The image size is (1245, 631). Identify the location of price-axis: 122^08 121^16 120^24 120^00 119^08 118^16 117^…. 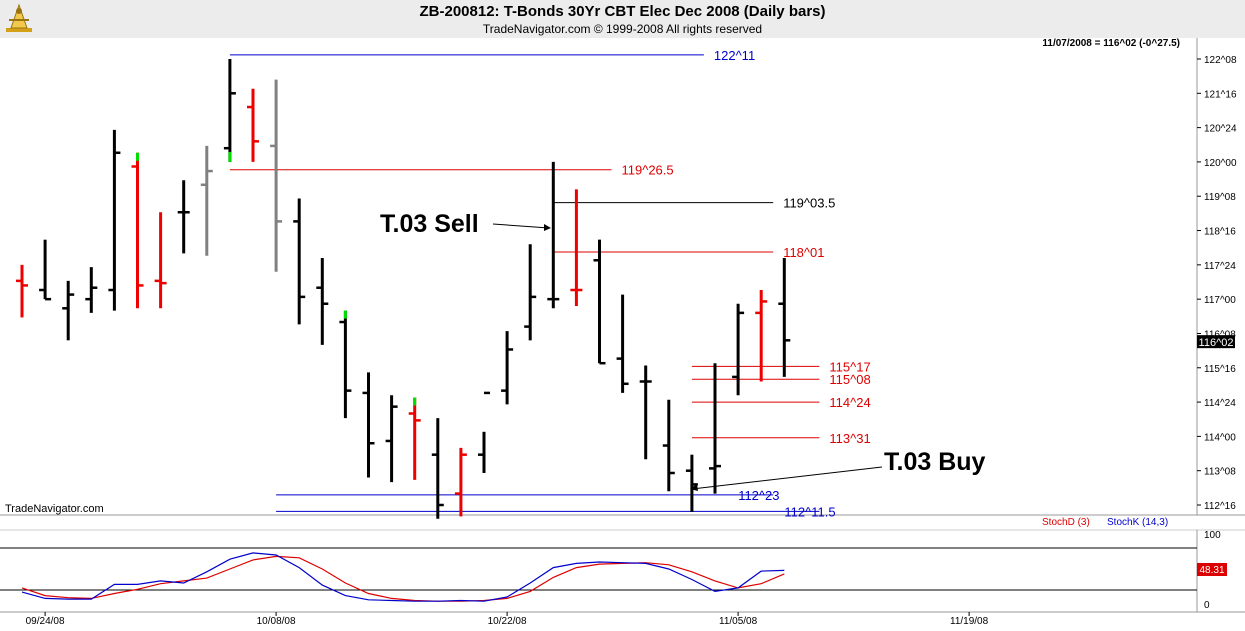
(1217, 283).